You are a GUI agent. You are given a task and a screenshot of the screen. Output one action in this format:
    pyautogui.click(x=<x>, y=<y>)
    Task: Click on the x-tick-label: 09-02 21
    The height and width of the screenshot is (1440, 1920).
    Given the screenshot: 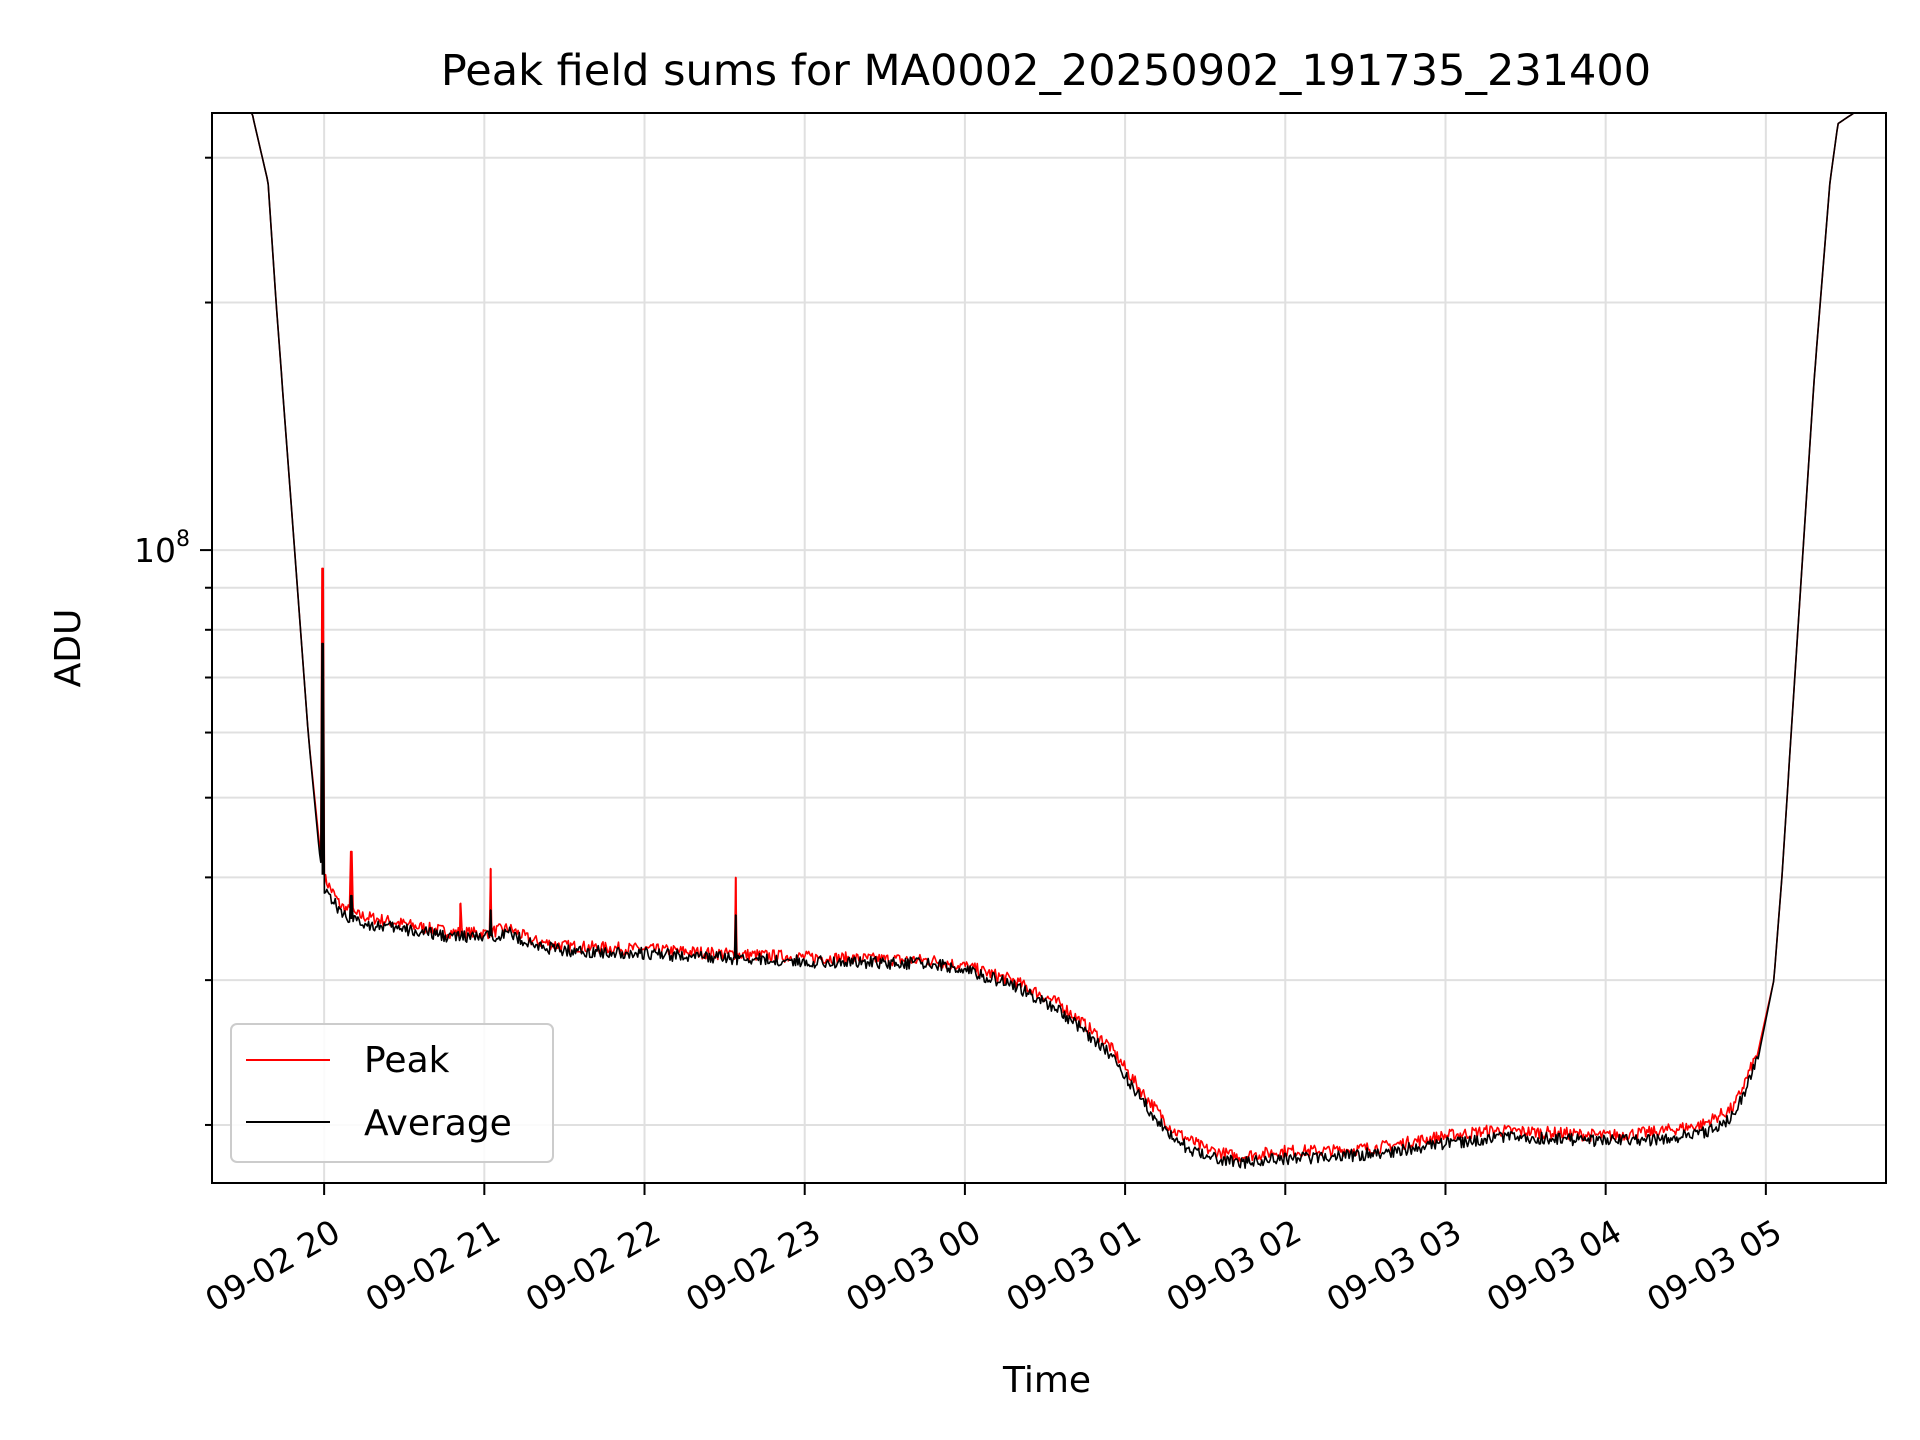 What is the action you would take?
    pyautogui.click(x=433, y=1266)
    